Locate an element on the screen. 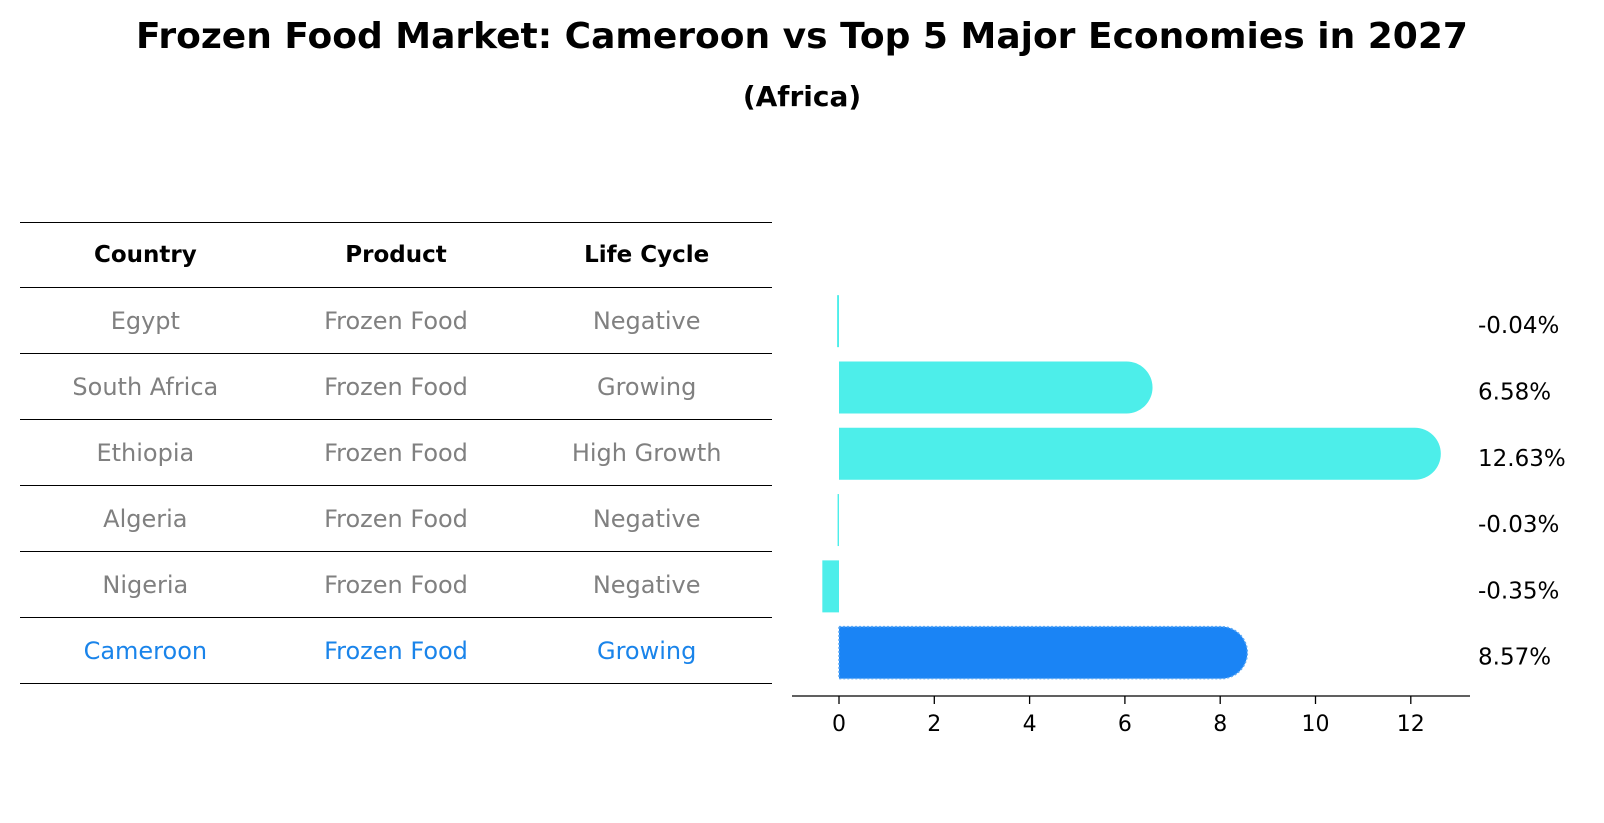 The height and width of the screenshot is (823, 1604). value-label: 12.63% is located at coordinates (1522, 459).